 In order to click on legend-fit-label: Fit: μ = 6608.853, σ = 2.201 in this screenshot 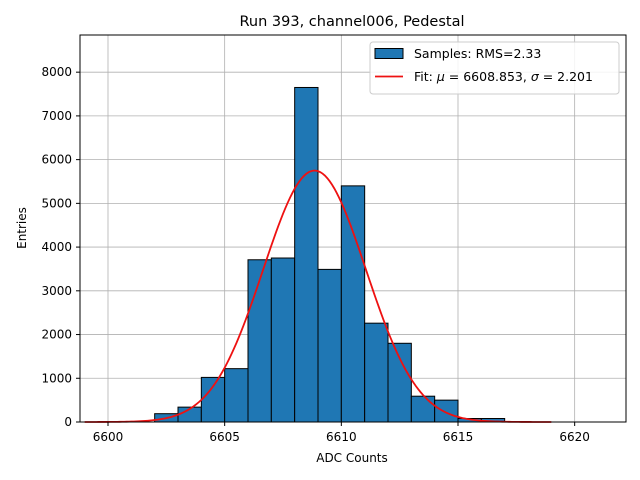, I will do `click(503, 76)`.